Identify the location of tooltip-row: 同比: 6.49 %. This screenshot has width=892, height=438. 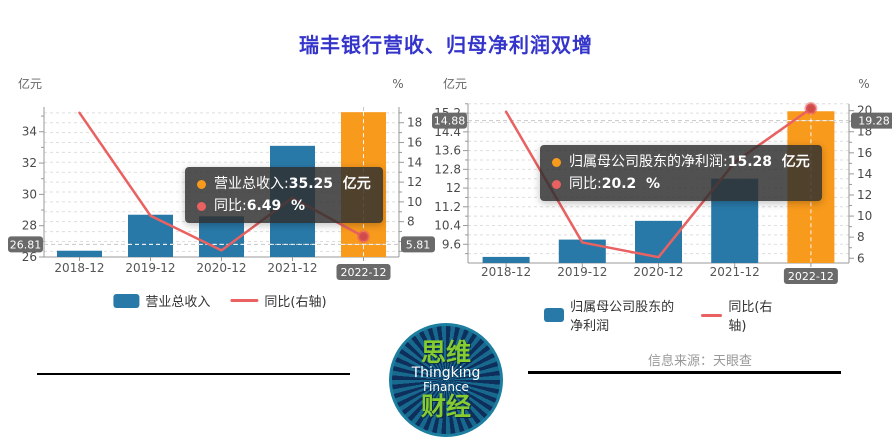
(284, 206).